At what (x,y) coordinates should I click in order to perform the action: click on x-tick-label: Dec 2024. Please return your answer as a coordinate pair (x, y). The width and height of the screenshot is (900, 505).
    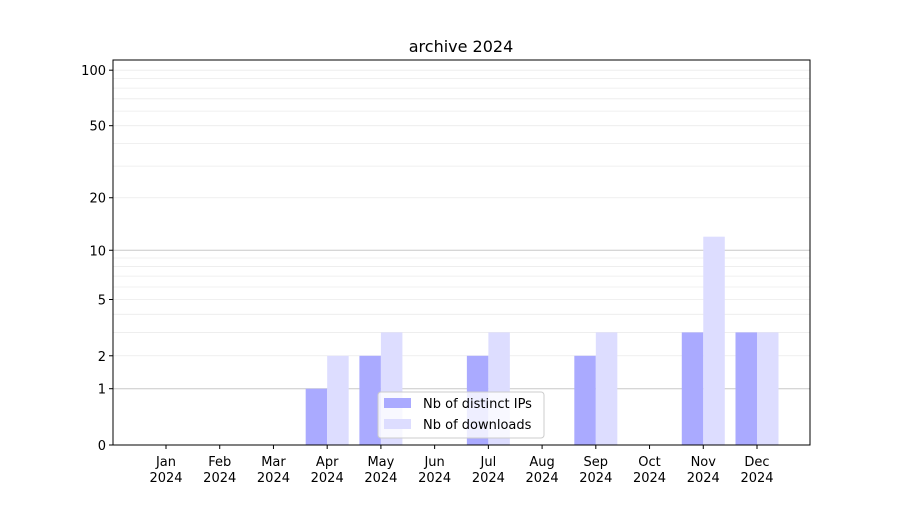
    Looking at the image, I should click on (756, 470).